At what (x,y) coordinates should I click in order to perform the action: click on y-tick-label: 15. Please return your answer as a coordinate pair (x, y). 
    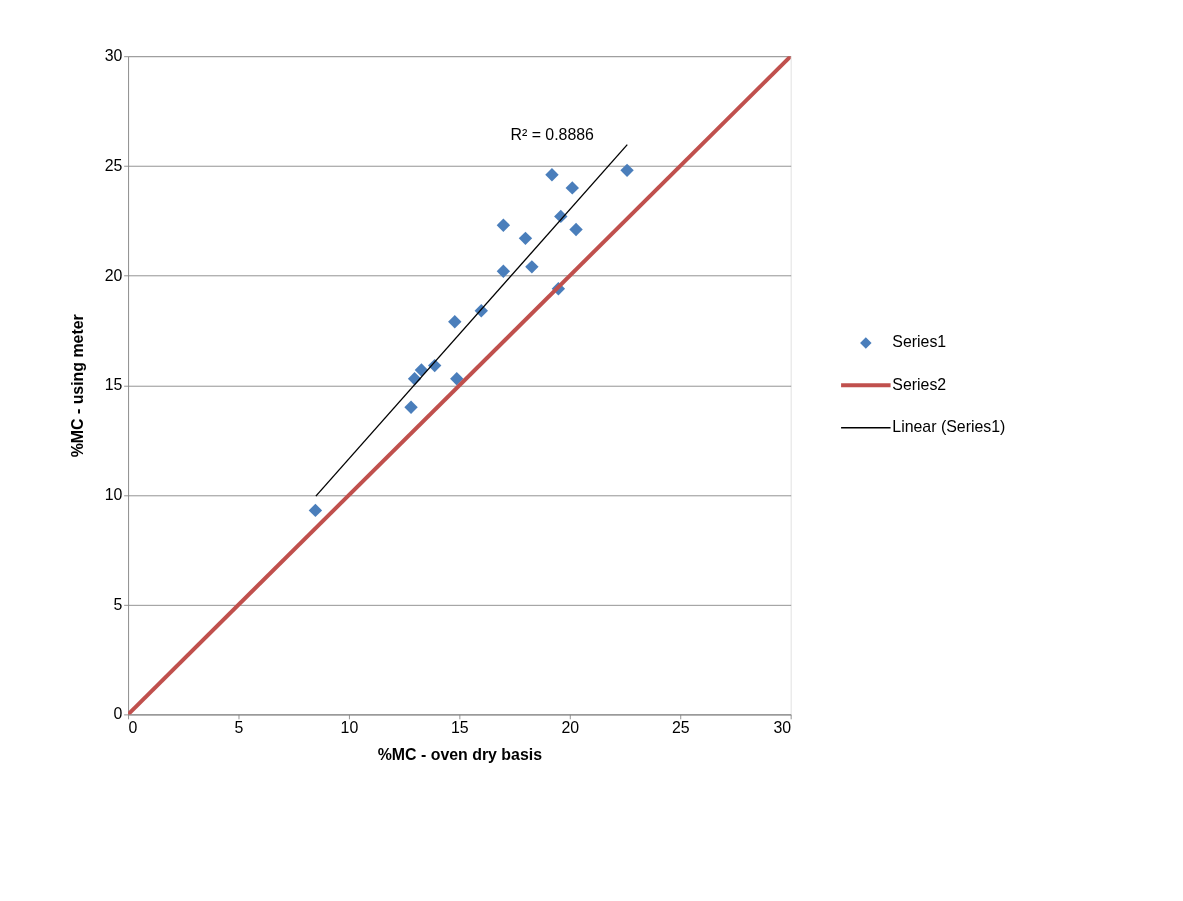
    Looking at the image, I should click on (113, 385).